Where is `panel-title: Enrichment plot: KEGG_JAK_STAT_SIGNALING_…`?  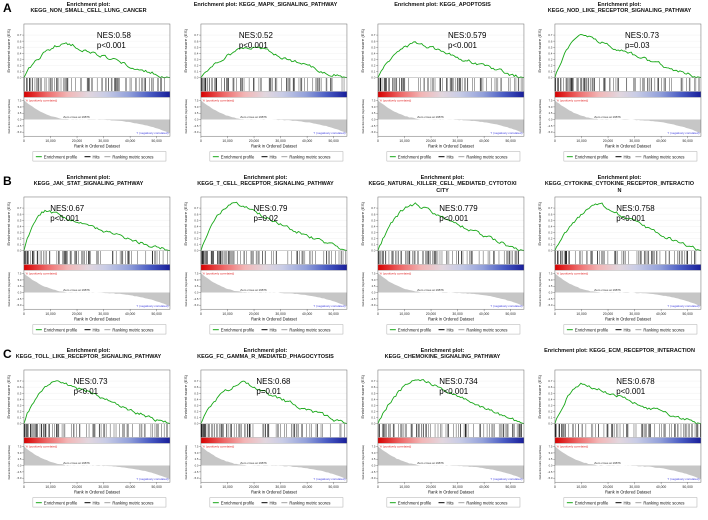
panel-title: Enrichment plot: KEGG_JAK_STAT_SIGNALING_… is located at coordinates (88, 181).